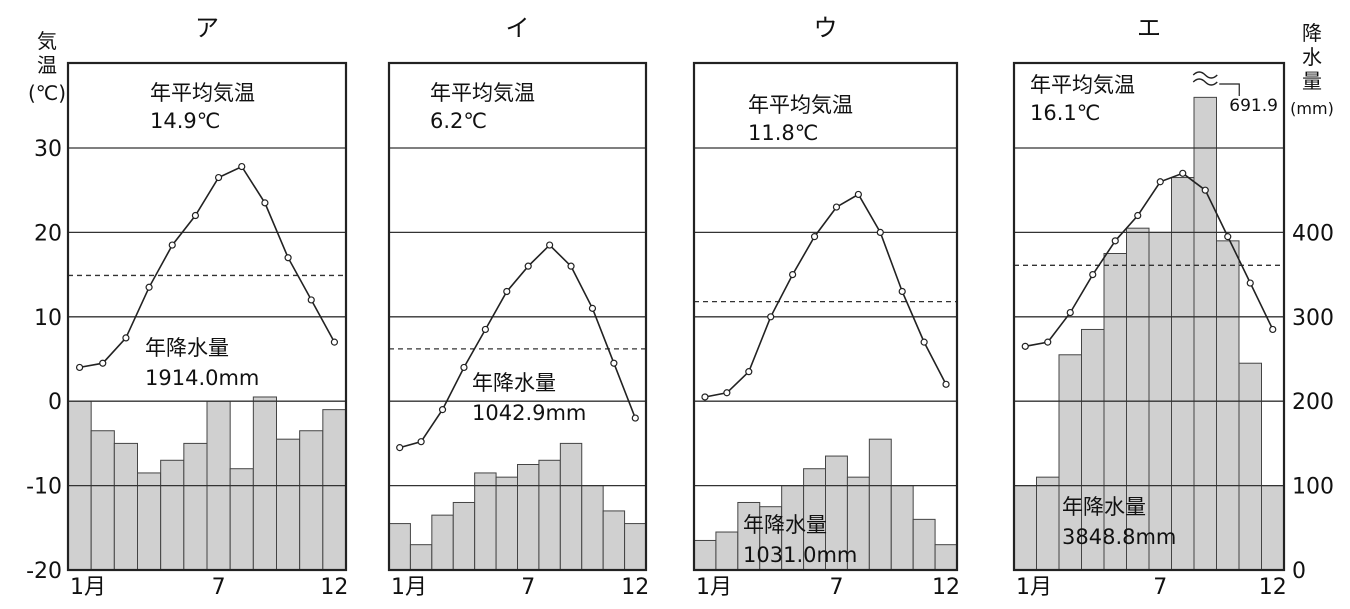 Image resolution: width=1350 pixels, height=609 pixels. What do you see at coordinates (1313, 402) in the screenshot?
I see `precip-tick-label: 200` at bounding box center [1313, 402].